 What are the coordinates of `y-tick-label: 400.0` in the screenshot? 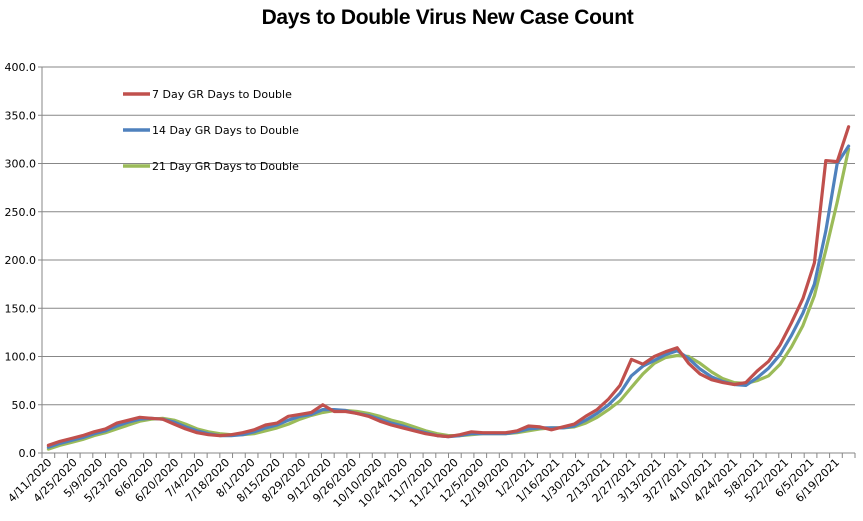 It's located at (21, 67).